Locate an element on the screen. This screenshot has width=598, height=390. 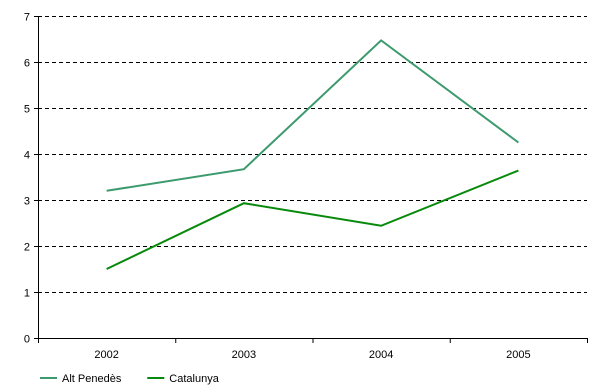
x-tick-label: 2002 is located at coordinates (106, 355).